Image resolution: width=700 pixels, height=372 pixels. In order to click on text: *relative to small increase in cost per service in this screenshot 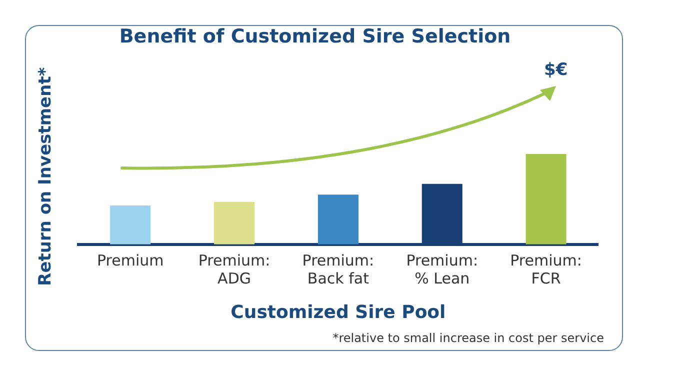, I will do `click(468, 338)`.